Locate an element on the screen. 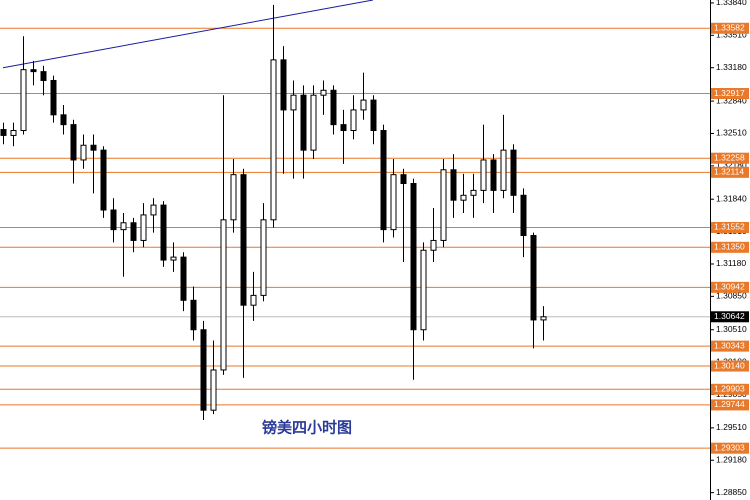 The image size is (750, 500). level-label: 1.31350 is located at coordinates (729, 247).